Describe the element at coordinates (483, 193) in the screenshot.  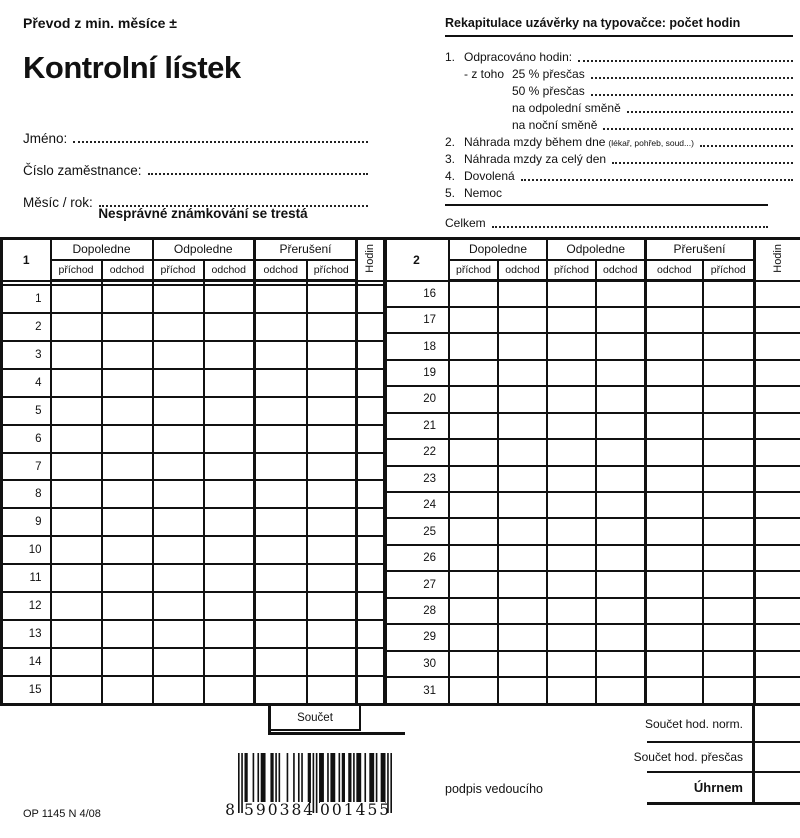
I see `item-label: Nemoc` at that location.